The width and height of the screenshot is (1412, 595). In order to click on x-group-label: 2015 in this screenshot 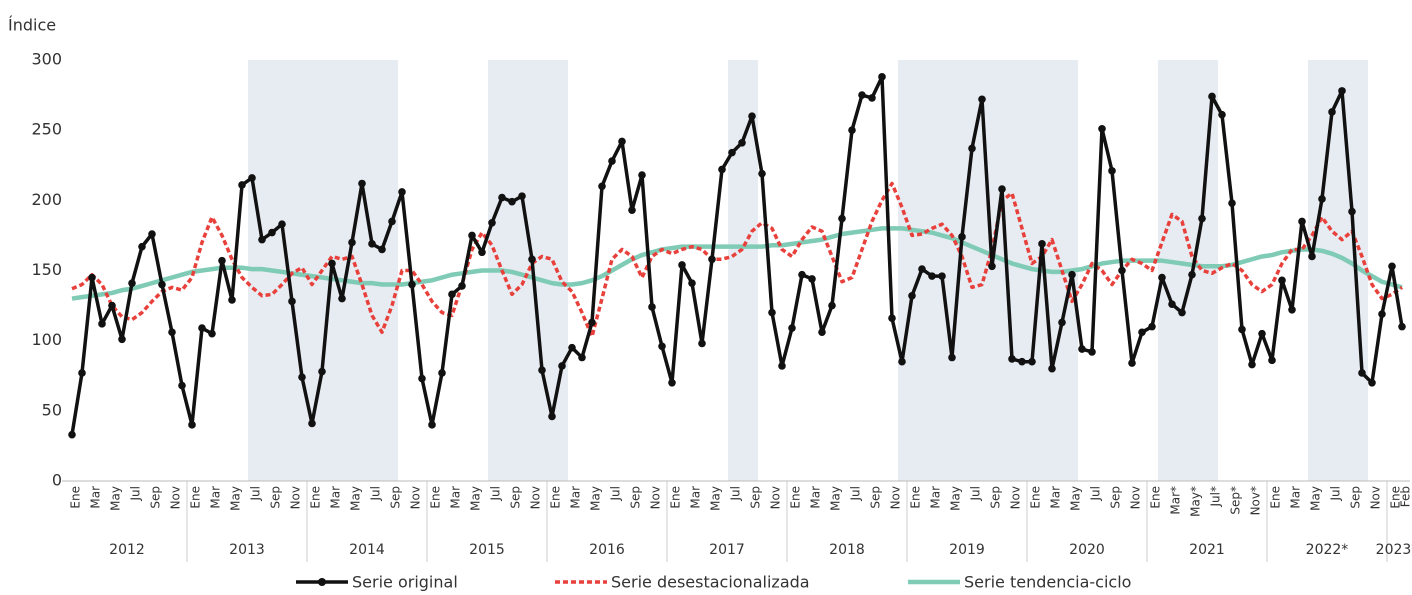, I will do `click(487, 550)`.